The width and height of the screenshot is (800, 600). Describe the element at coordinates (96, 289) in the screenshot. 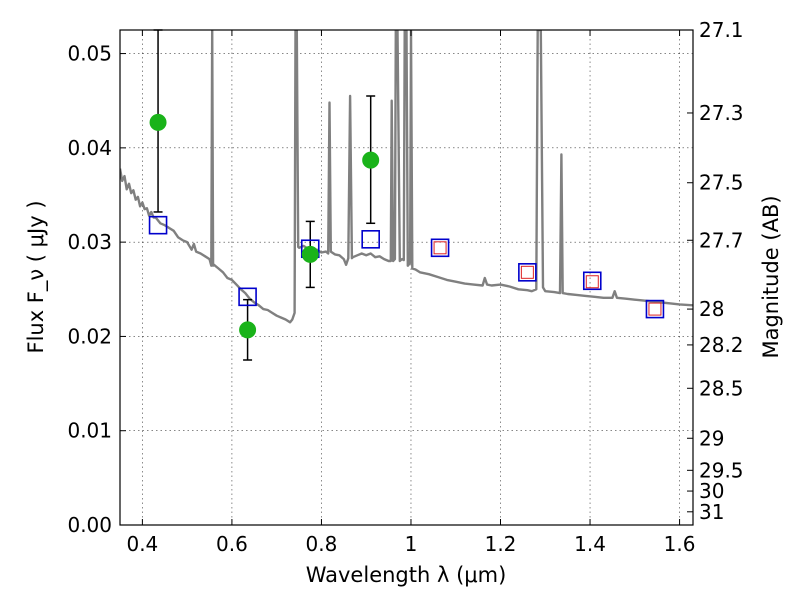

I see `y-axis-ticks: 0.00 0.01 0.02 0.03 0.04 0.05` at that location.